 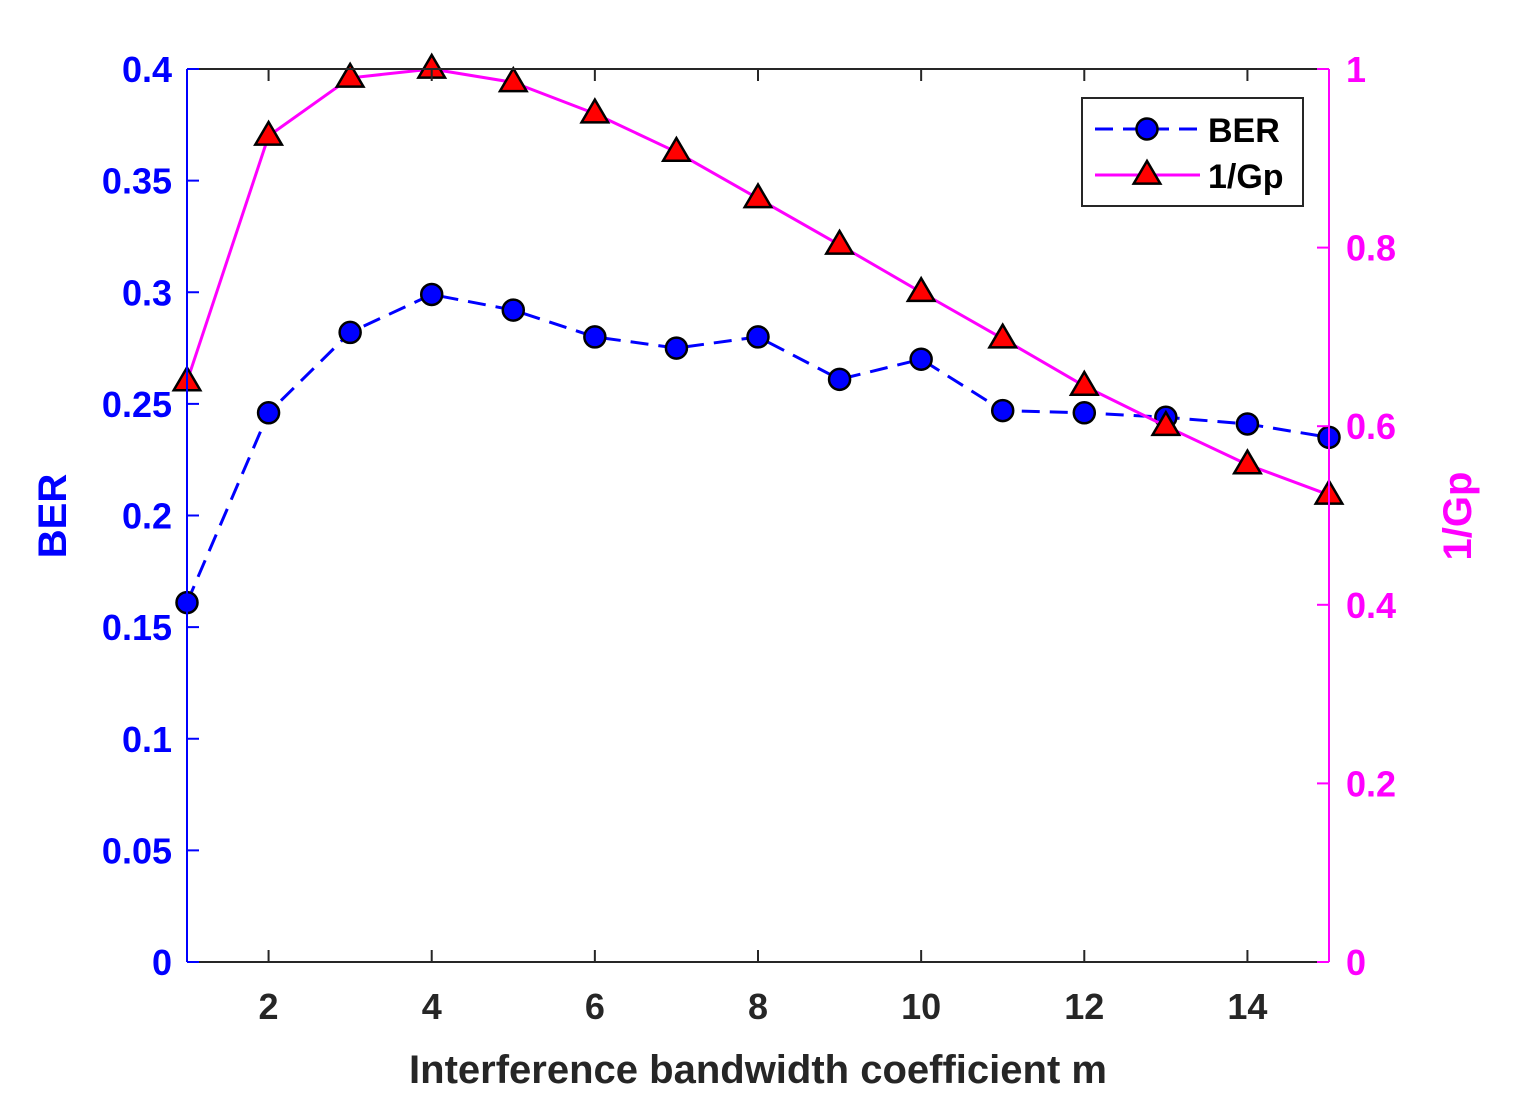 I want to click on left-y-tick-label: 0.4, so click(x=147, y=69).